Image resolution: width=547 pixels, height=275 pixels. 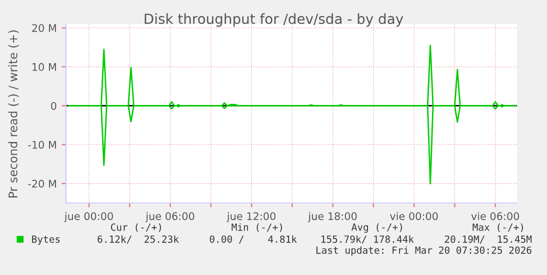 I want to click on text: Cur (-/+), so click(x=135, y=227).